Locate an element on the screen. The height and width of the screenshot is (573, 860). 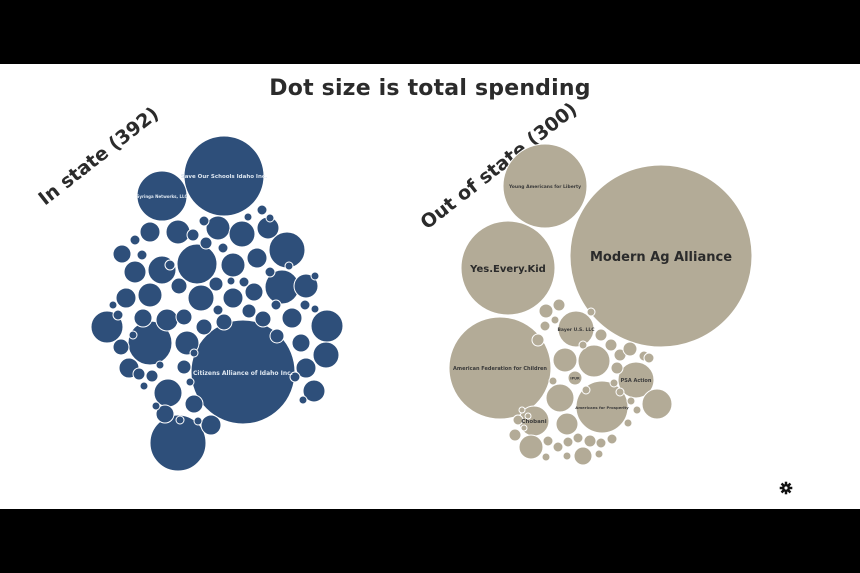
bubble-yes-every-kid is located at coordinates (508, 268).